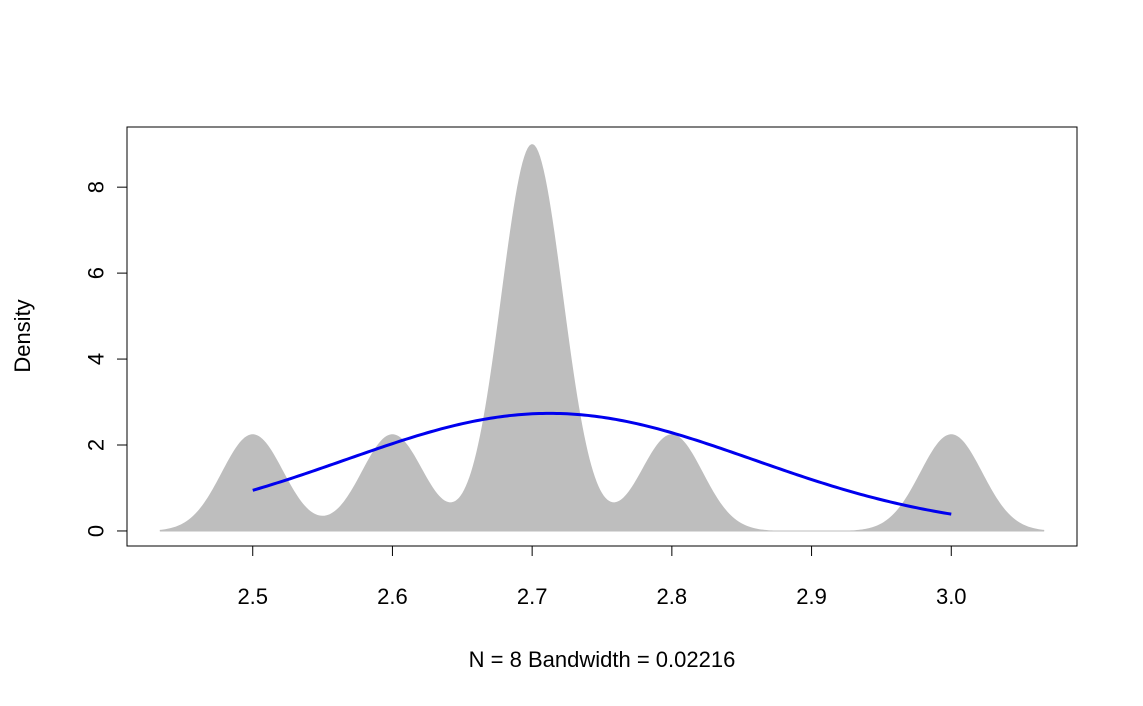 The height and width of the screenshot is (706, 1143). Describe the element at coordinates (22, 335) in the screenshot. I see `y-axis-title: Density` at that location.